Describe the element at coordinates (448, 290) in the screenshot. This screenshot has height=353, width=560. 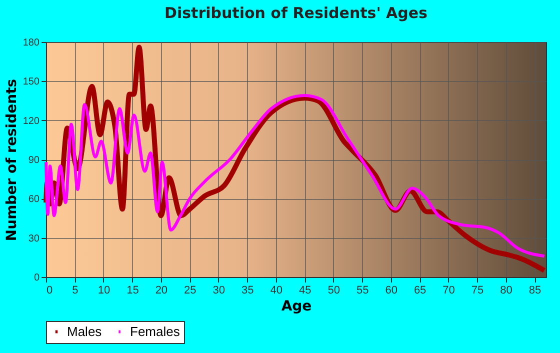
I see `x-tick-label: 70` at that location.